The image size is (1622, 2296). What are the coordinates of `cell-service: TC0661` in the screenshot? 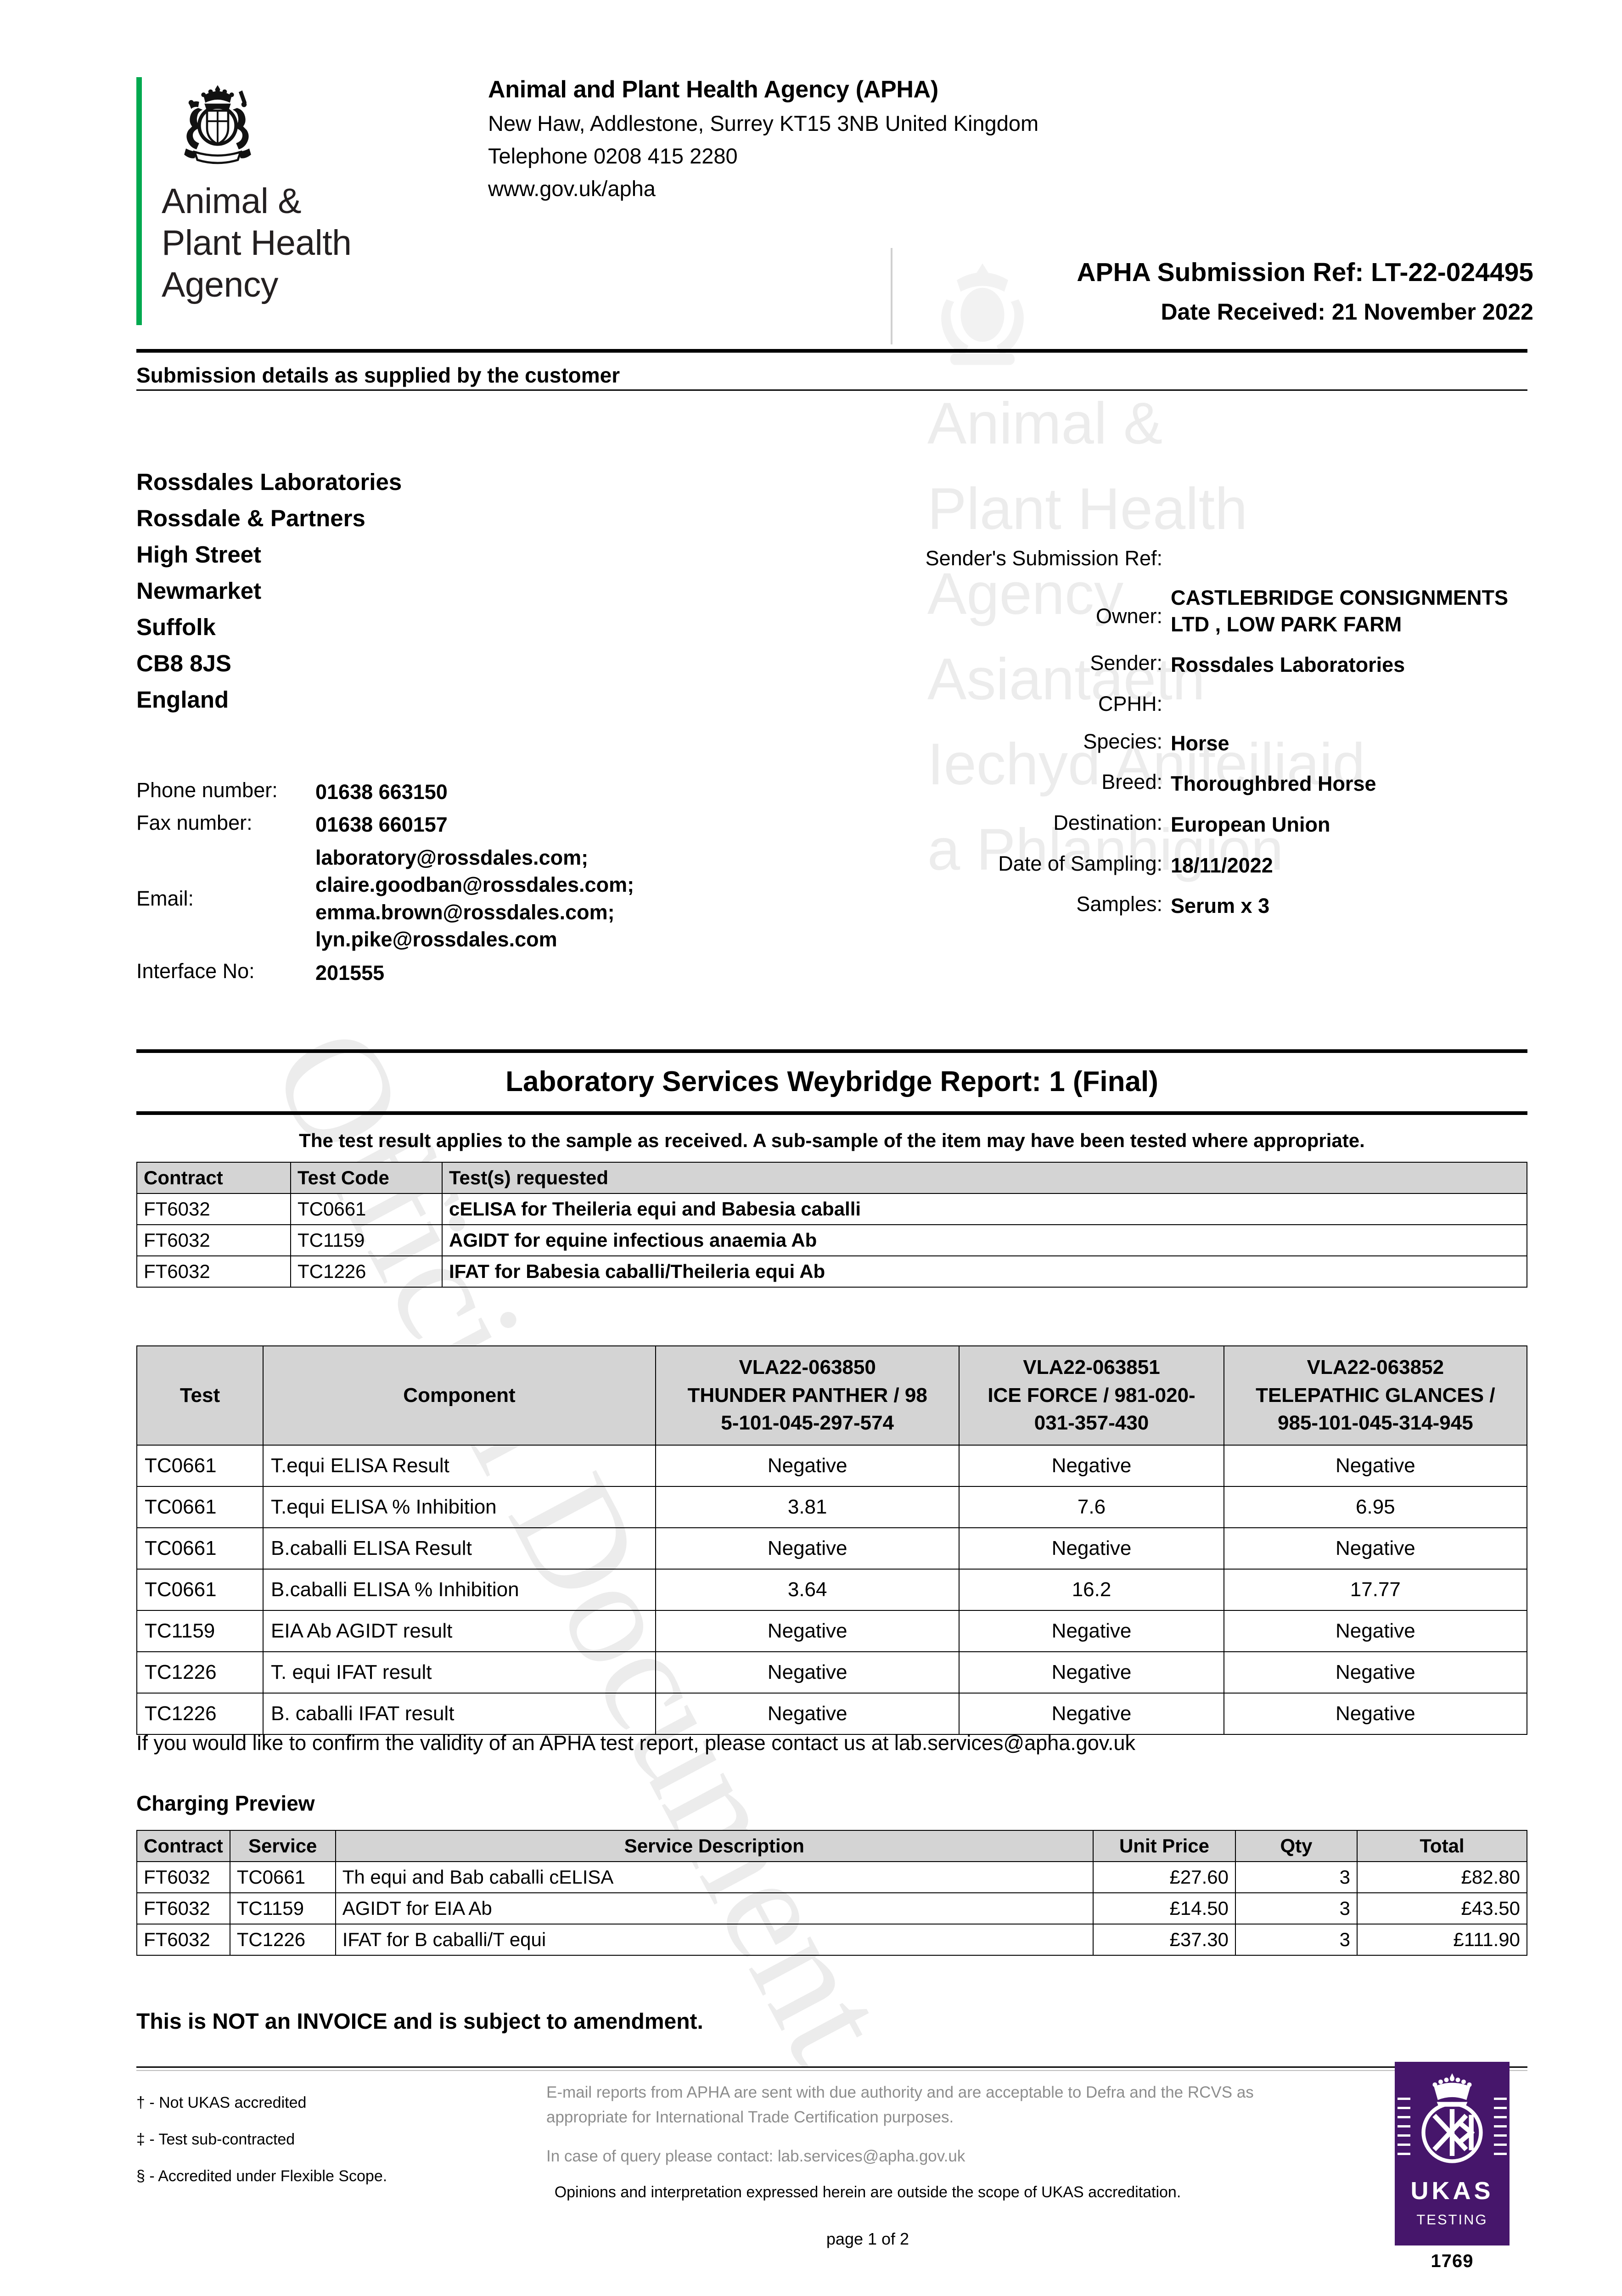 It's located at (282, 1877).